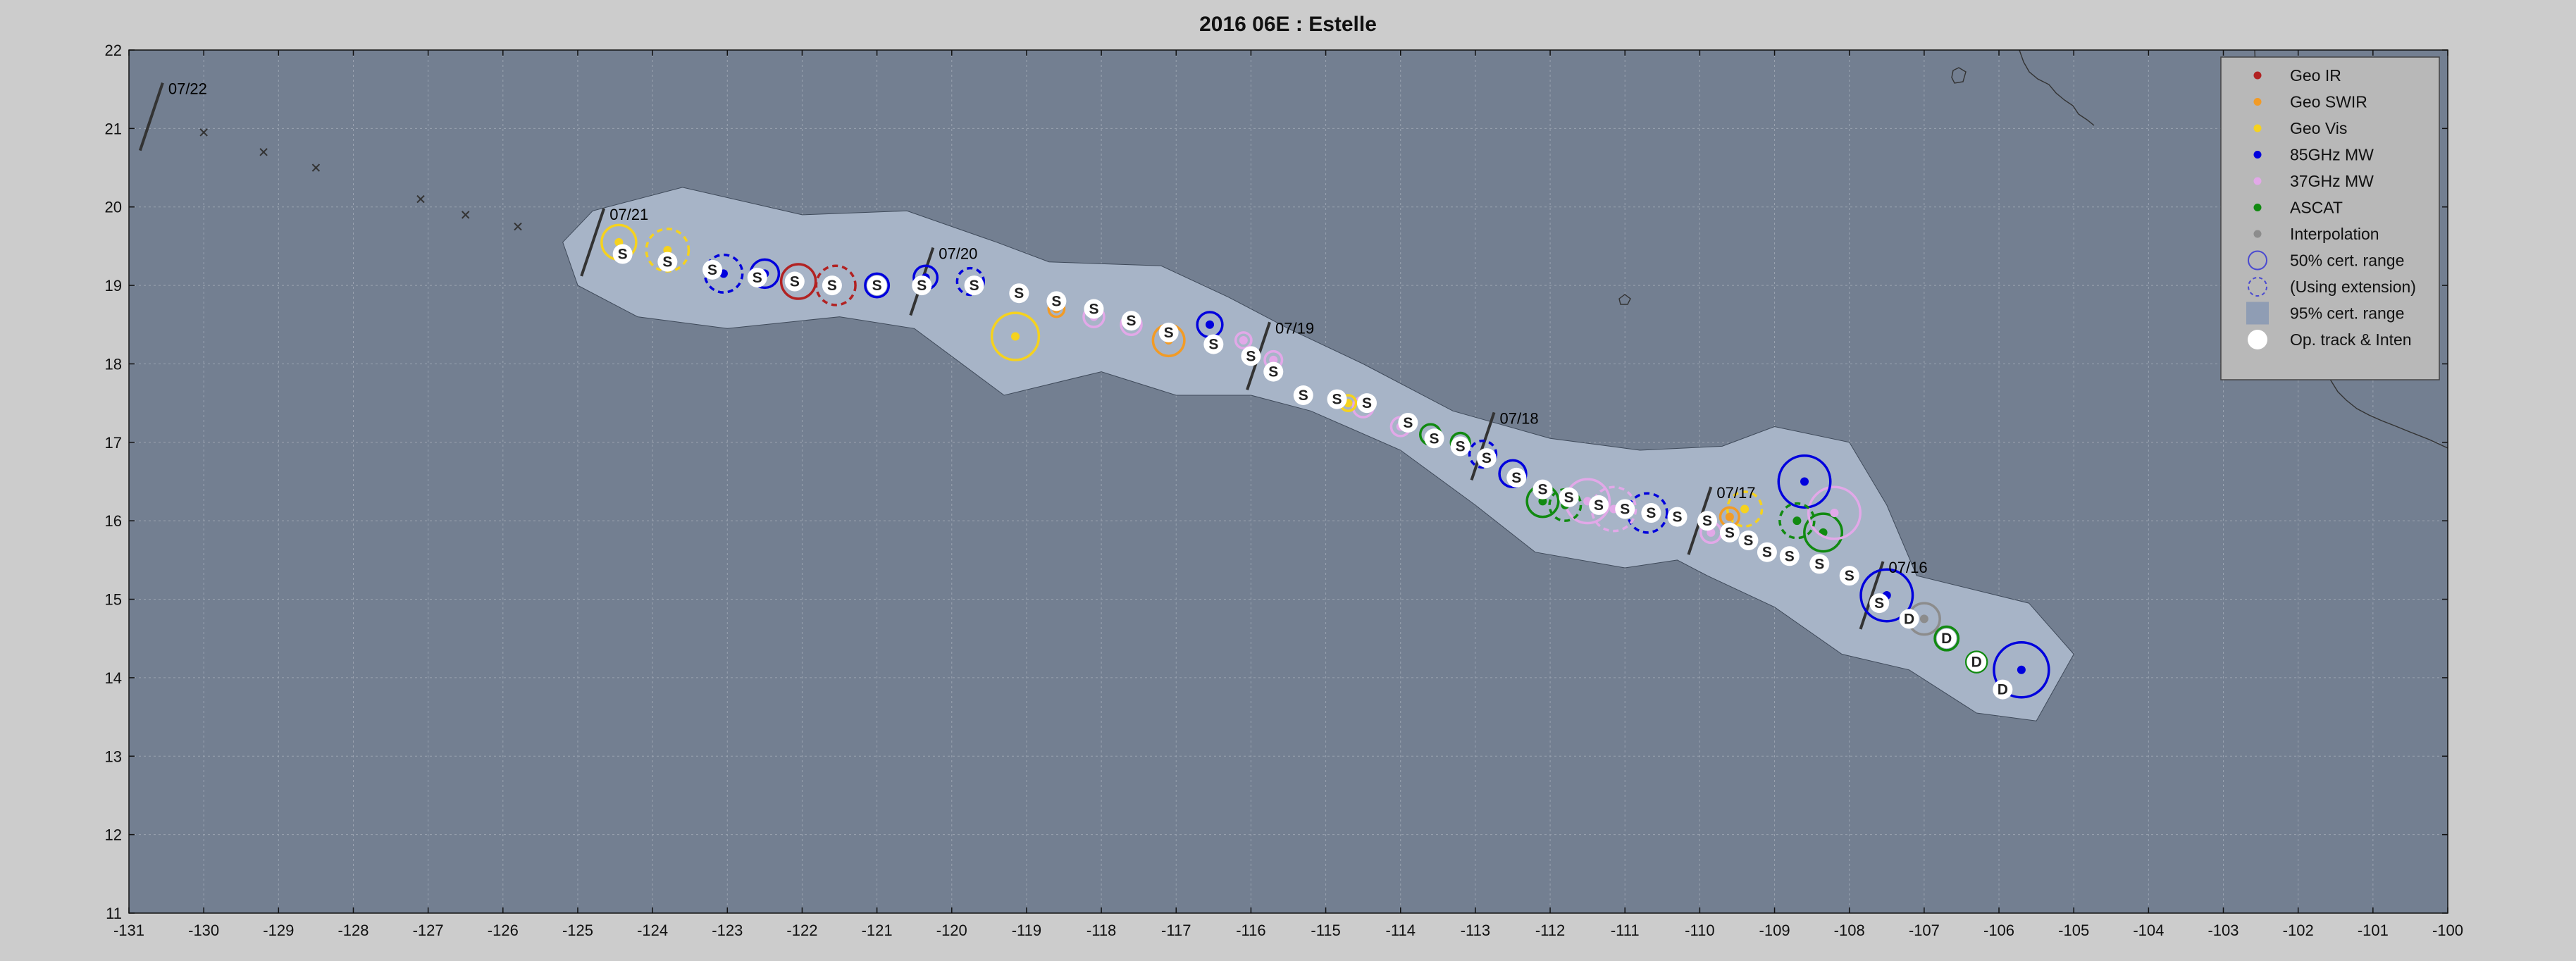 The height and width of the screenshot is (961, 2576). What do you see at coordinates (113, 521) in the screenshot?
I see `y-tick-label: 16` at bounding box center [113, 521].